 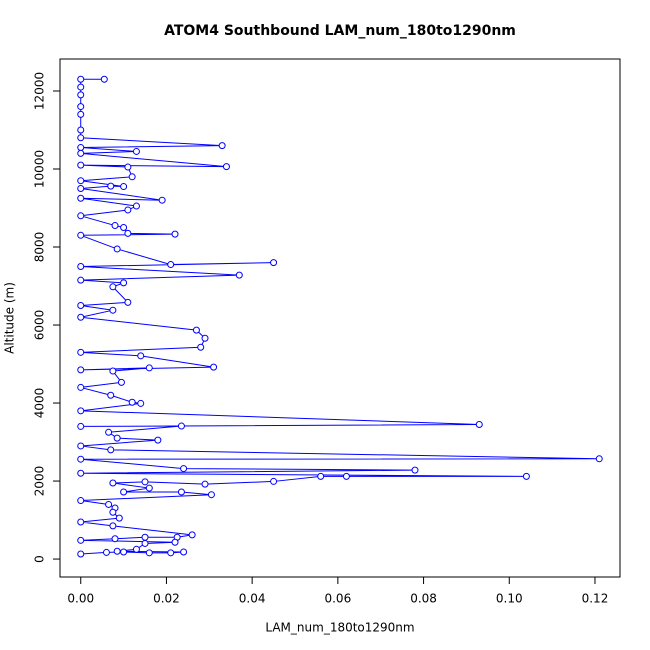 I want to click on y-axis-title: Altitude (m), so click(x=10, y=318).